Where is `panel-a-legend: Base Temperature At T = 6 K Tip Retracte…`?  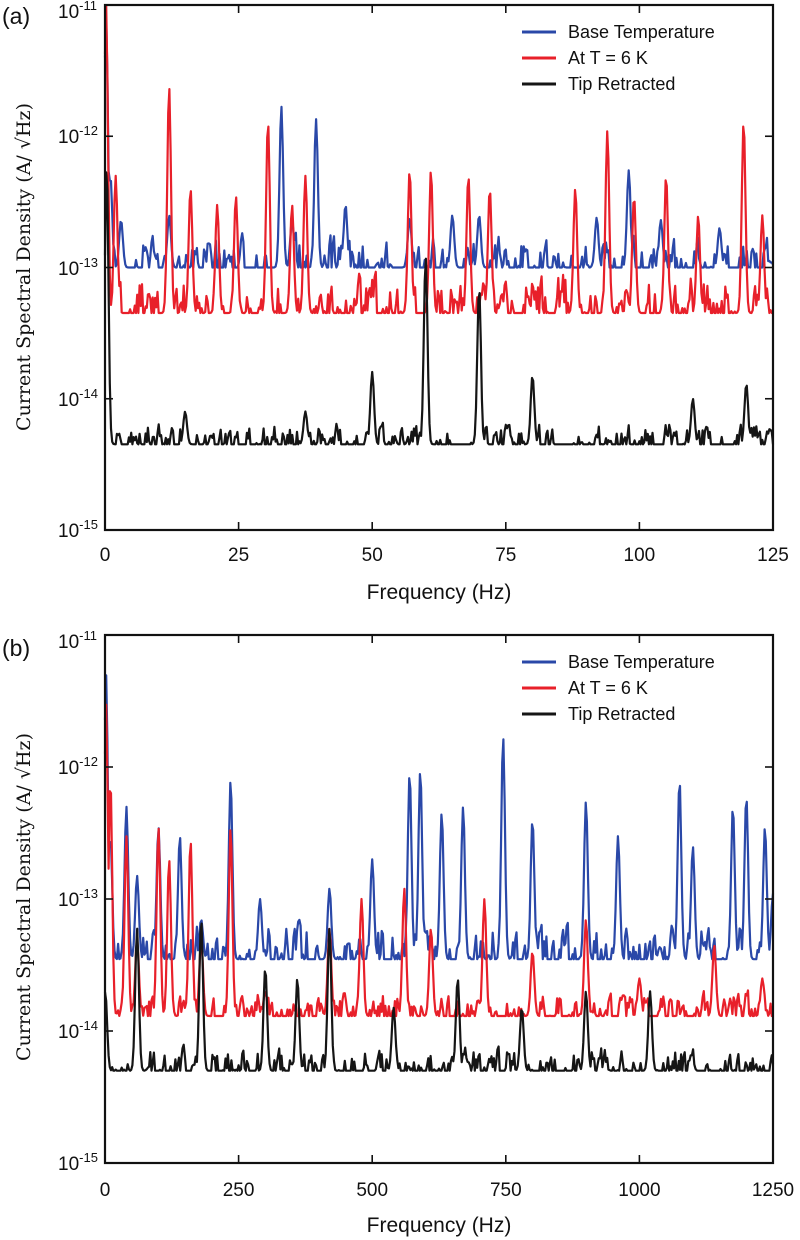
panel-a-legend: Base Temperature At T = 6 K Tip Retracte… is located at coordinates (618, 58).